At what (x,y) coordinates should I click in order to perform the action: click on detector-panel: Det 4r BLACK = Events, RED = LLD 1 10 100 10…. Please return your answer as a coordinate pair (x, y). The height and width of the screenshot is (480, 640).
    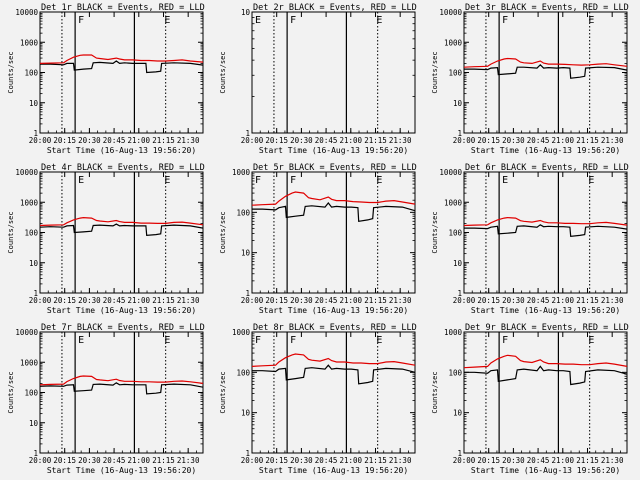
    Looking at the image, I should click on (106, 239).